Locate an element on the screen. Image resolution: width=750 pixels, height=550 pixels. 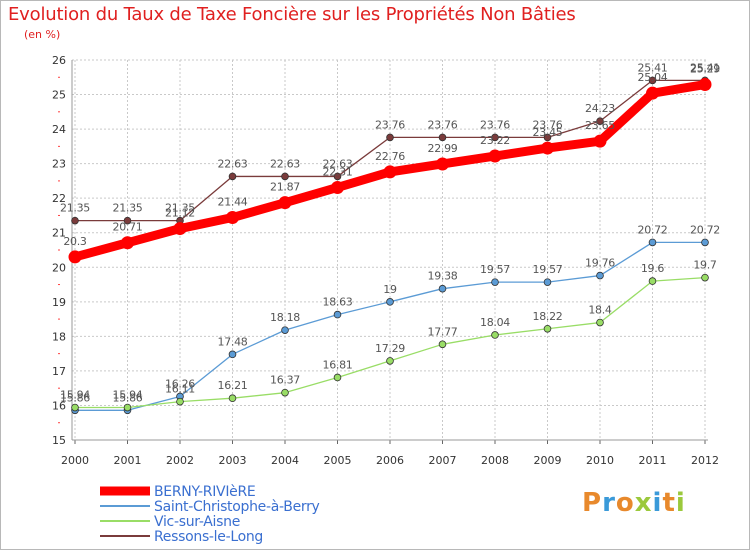
data-label: 19.38 is located at coordinates (443, 276).